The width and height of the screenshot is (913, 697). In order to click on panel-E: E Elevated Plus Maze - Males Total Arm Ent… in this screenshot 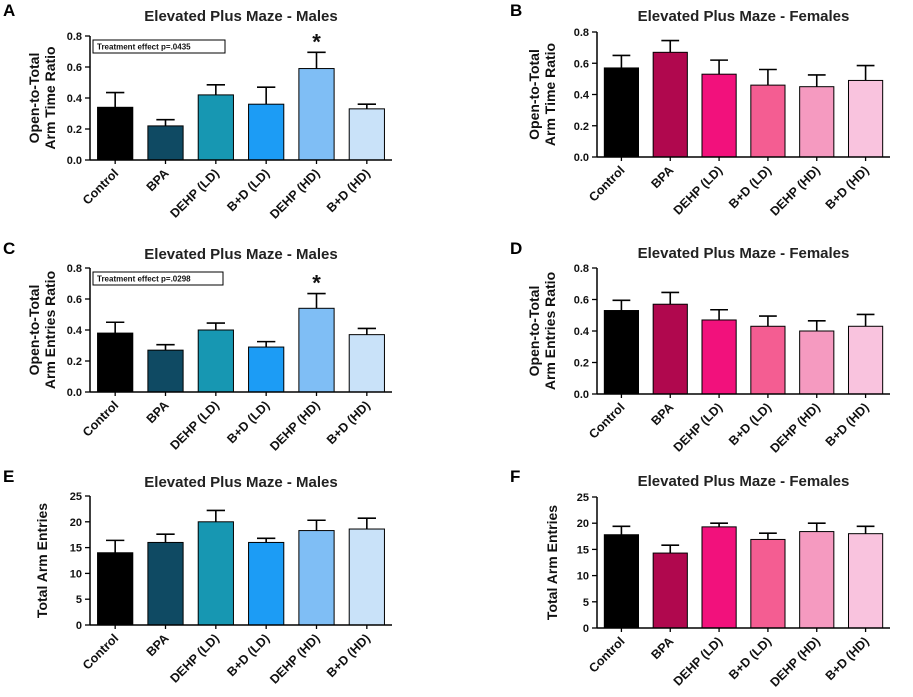, I will do `click(197, 577)`.